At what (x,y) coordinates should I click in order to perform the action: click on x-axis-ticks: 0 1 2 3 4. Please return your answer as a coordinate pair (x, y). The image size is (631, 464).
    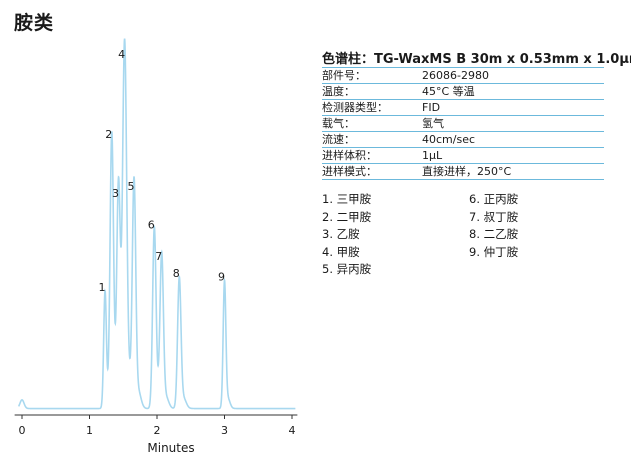
    Looking at the image, I should click on (157, 426).